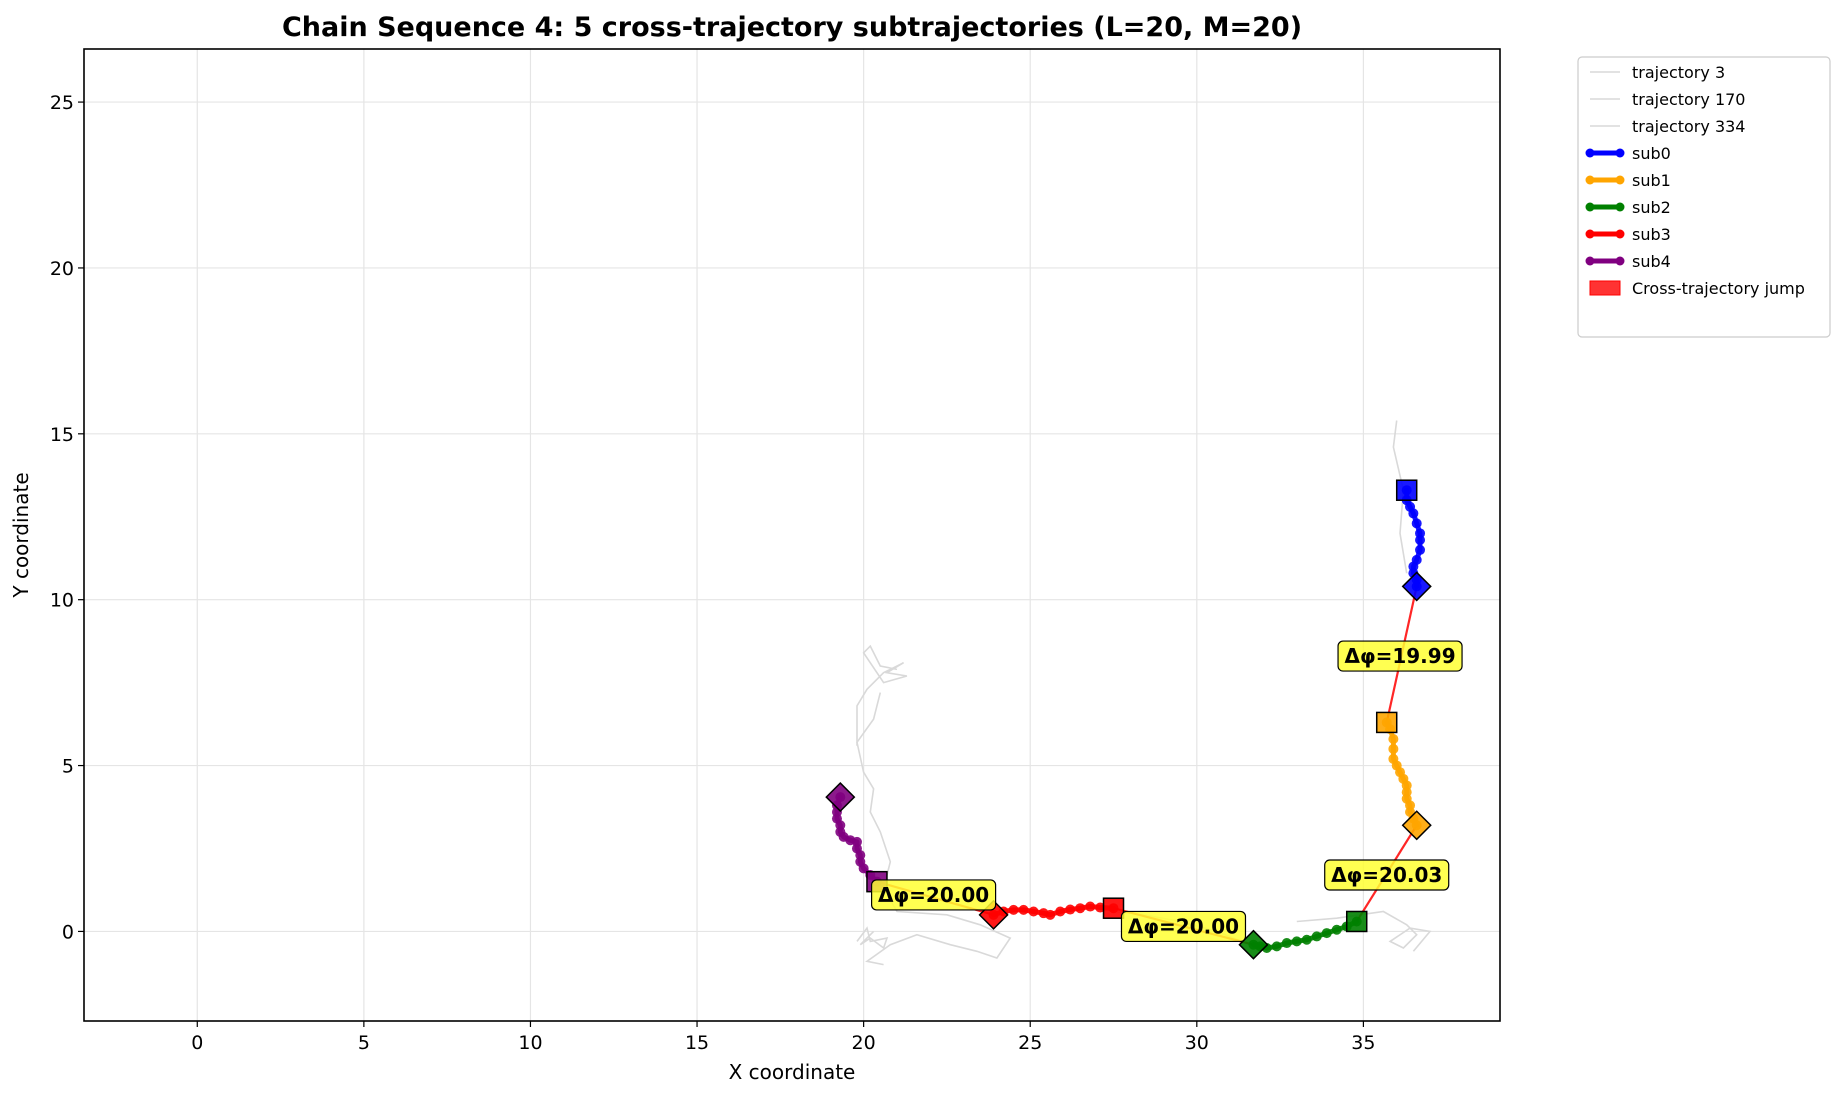 The height and width of the screenshot is (1097, 1839). I want to click on jump-annotation-label: Δφ=20.03, so click(1386, 875).